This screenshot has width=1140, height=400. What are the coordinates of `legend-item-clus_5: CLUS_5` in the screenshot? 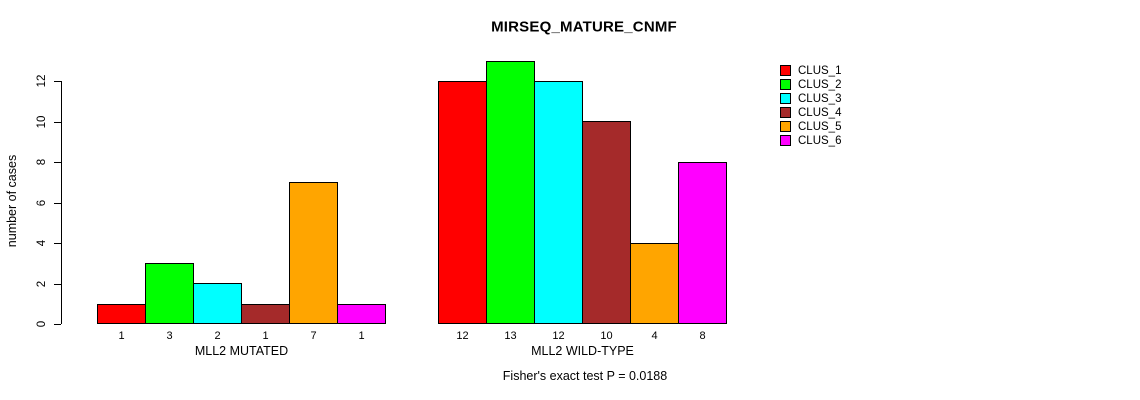 It's located at (810, 126).